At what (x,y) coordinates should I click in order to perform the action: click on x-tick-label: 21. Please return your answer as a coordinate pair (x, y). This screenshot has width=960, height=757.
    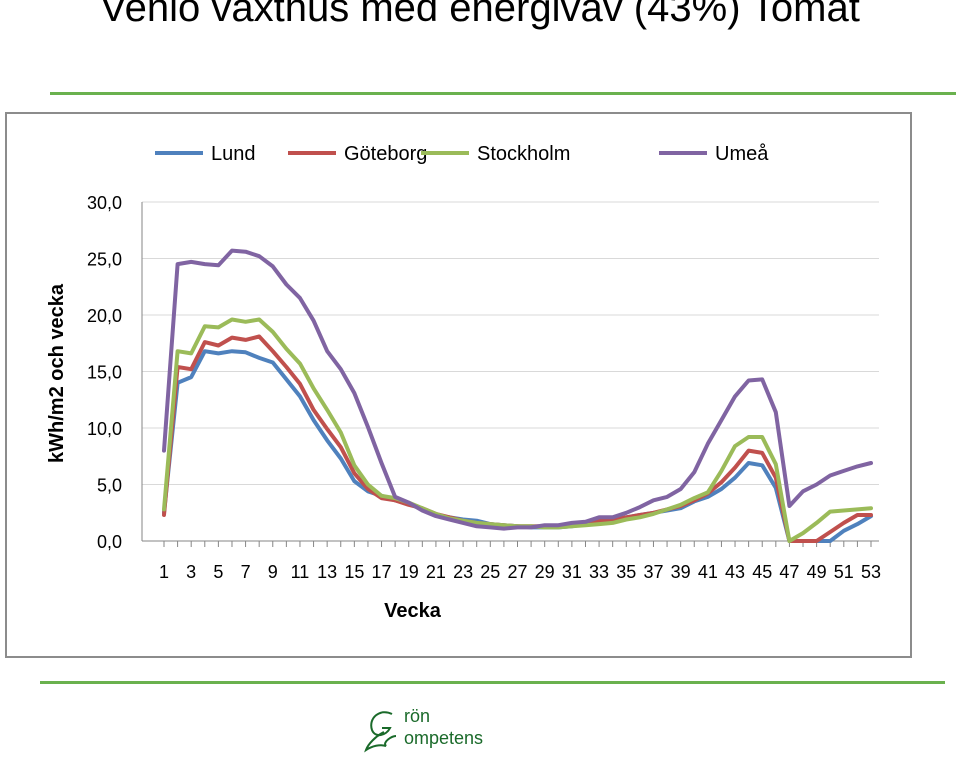
    Looking at the image, I should click on (436, 572).